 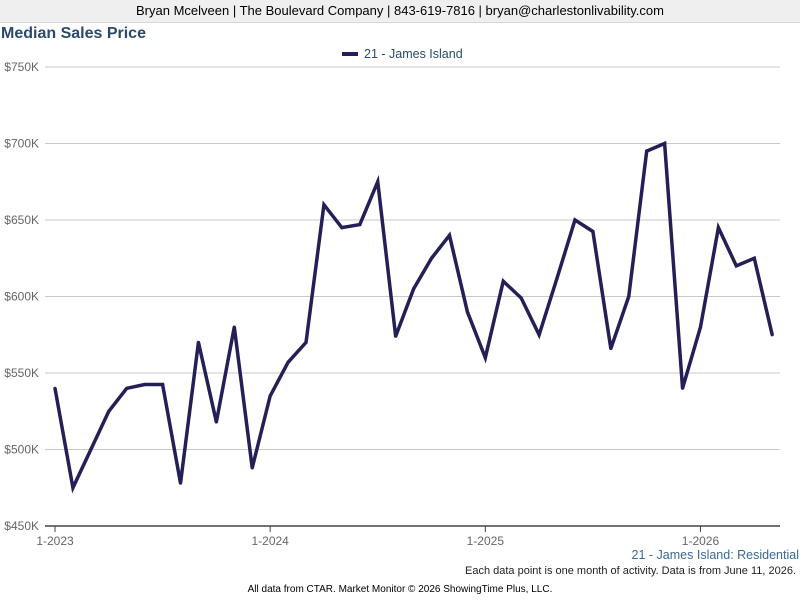 What do you see at coordinates (21, 450) in the screenshot?
I see `y-tick-label: $500K` at bounding box center [21, 450].